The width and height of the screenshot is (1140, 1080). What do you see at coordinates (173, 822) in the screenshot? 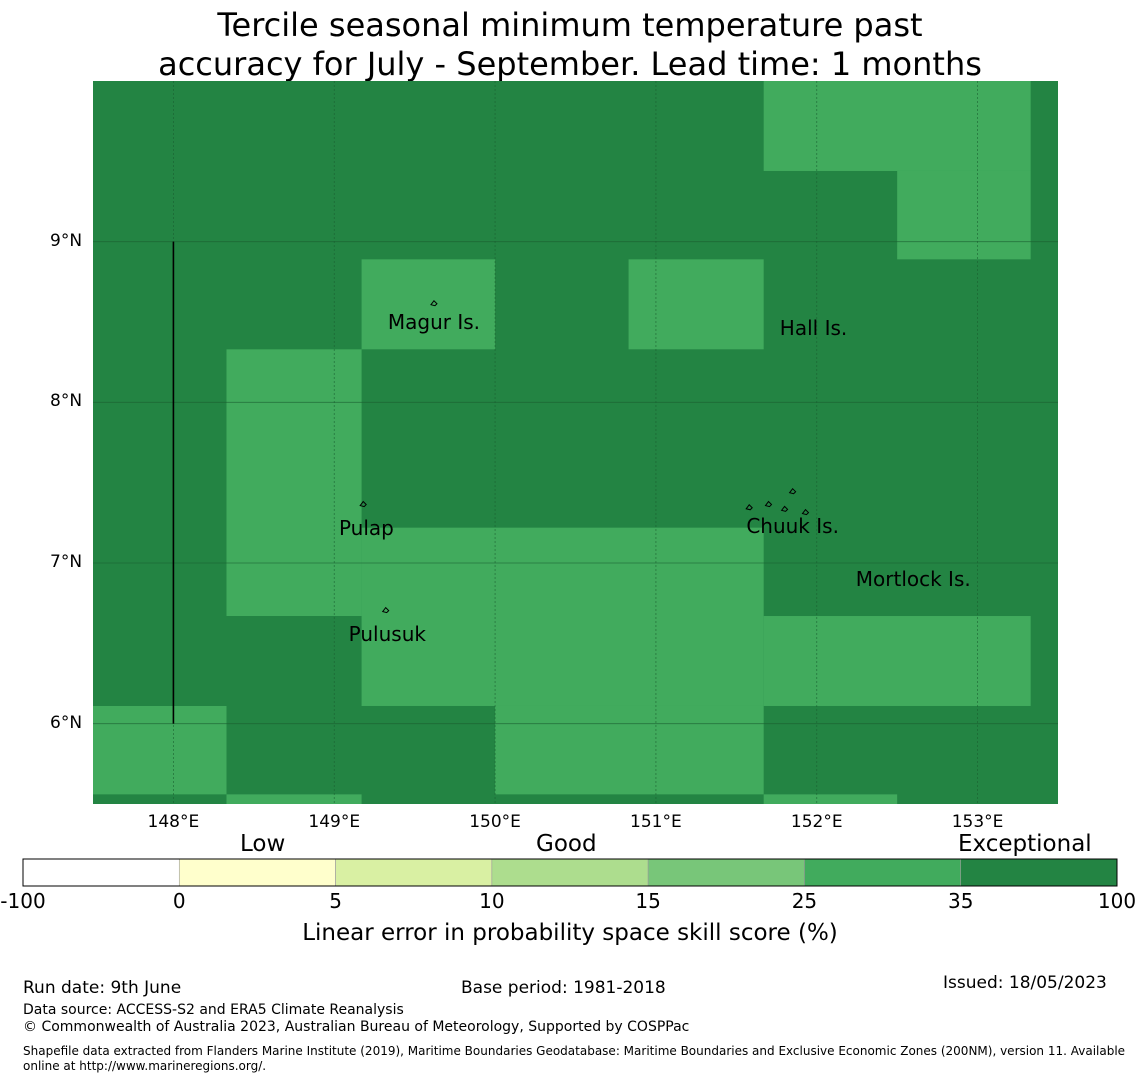
I see `longitude-label: 148°E` at bounding box center [173, 822].